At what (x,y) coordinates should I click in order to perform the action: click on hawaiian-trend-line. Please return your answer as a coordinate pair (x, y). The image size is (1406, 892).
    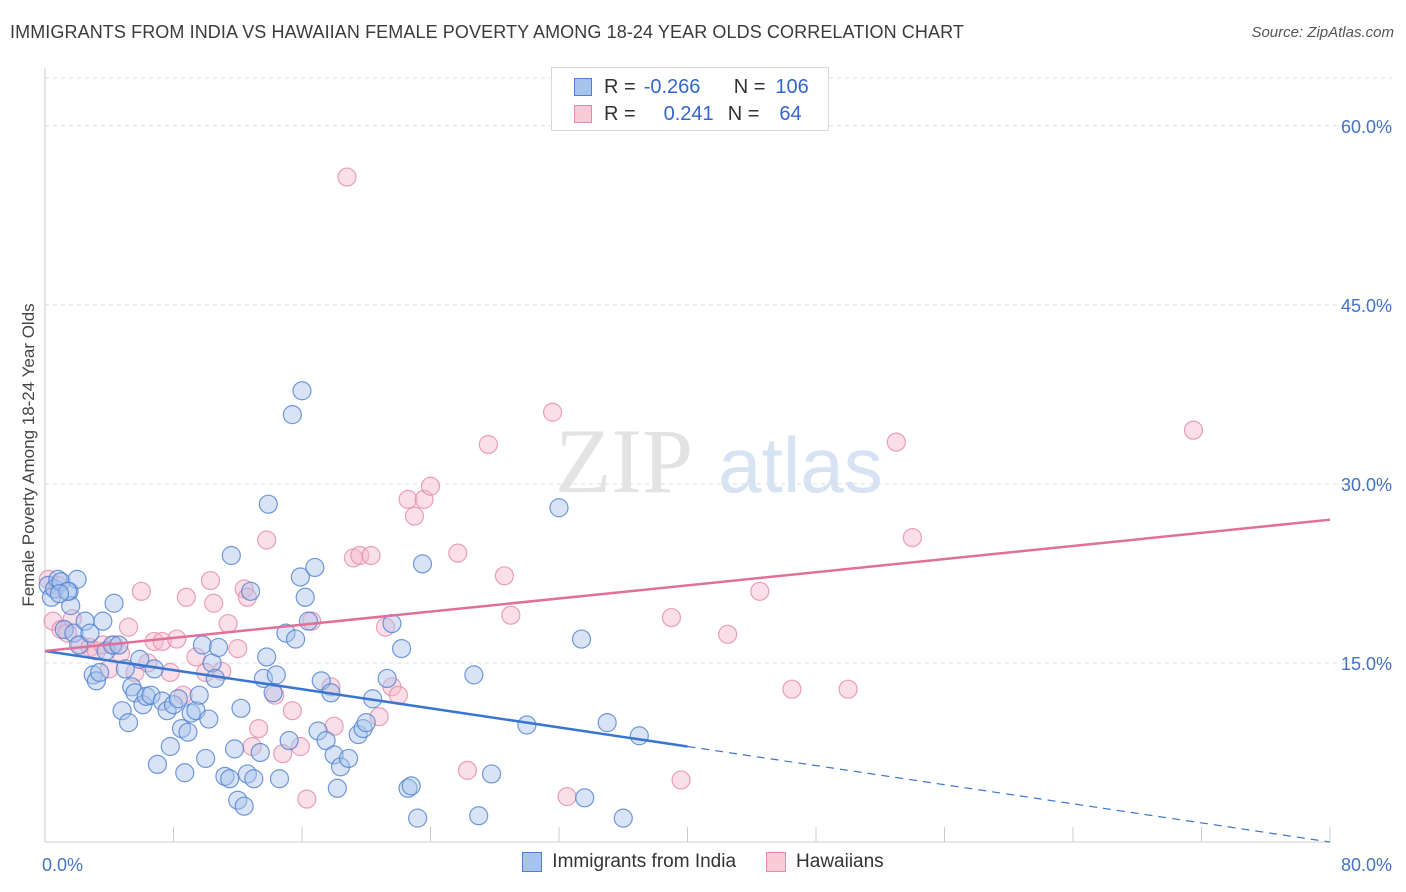
    Looking at the image, I should click on (687, 585).